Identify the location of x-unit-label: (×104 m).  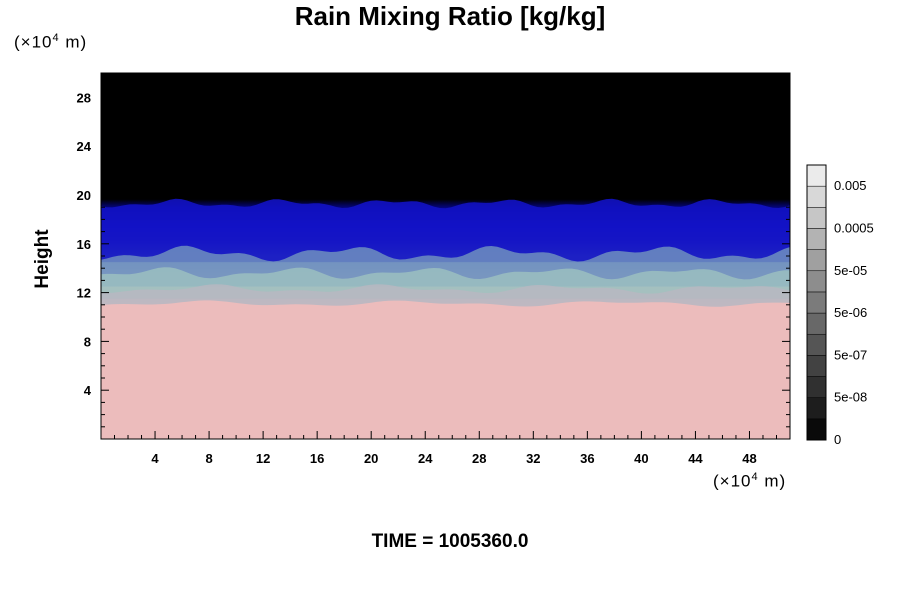
(750, 481).